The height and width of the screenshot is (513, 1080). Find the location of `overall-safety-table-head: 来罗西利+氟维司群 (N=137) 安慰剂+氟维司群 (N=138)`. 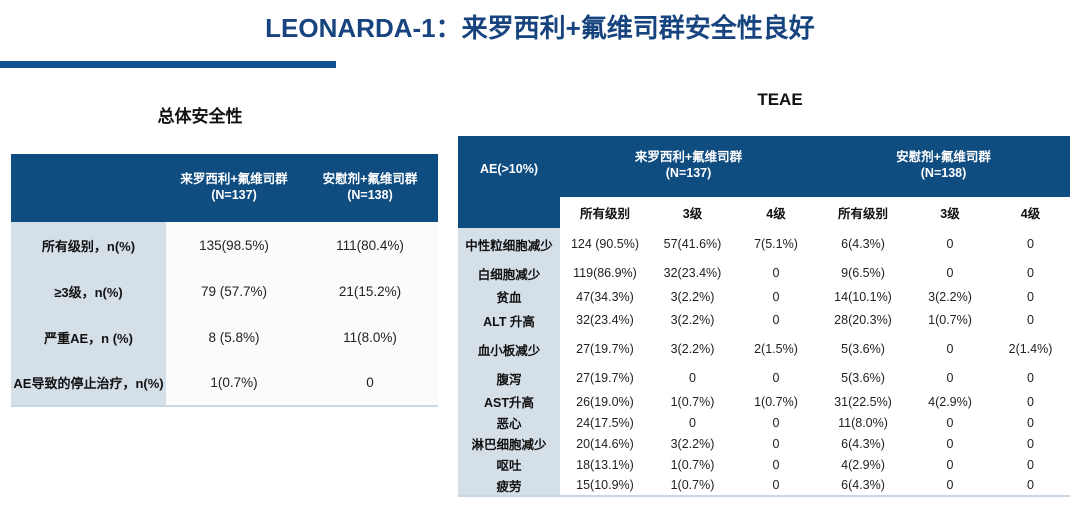

overall-safety-table-head: 来罗西利+氟维司群 (N=137) 安慰剂+氟维司群 (N=138) is located at coordinates (224, 188).